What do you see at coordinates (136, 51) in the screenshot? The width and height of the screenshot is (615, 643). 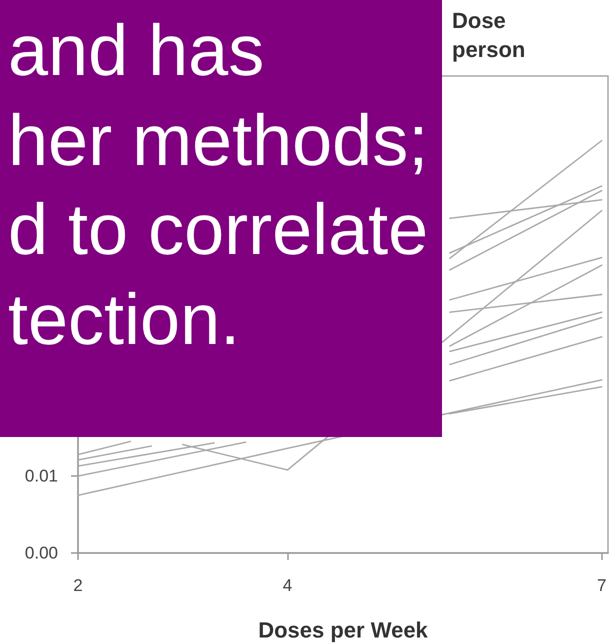 I see `annotation: and has` at bounding box center [136, 51].